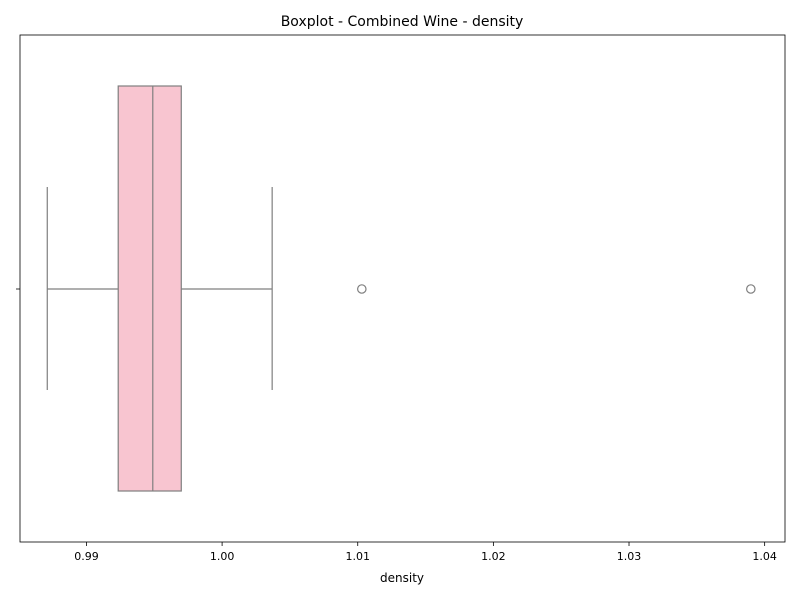 The height and width of the screenshot is (600, 800). Describe the element at coordinates (764, 556) in the screenshot. I see `x-tick-label: 1.04` at that location.